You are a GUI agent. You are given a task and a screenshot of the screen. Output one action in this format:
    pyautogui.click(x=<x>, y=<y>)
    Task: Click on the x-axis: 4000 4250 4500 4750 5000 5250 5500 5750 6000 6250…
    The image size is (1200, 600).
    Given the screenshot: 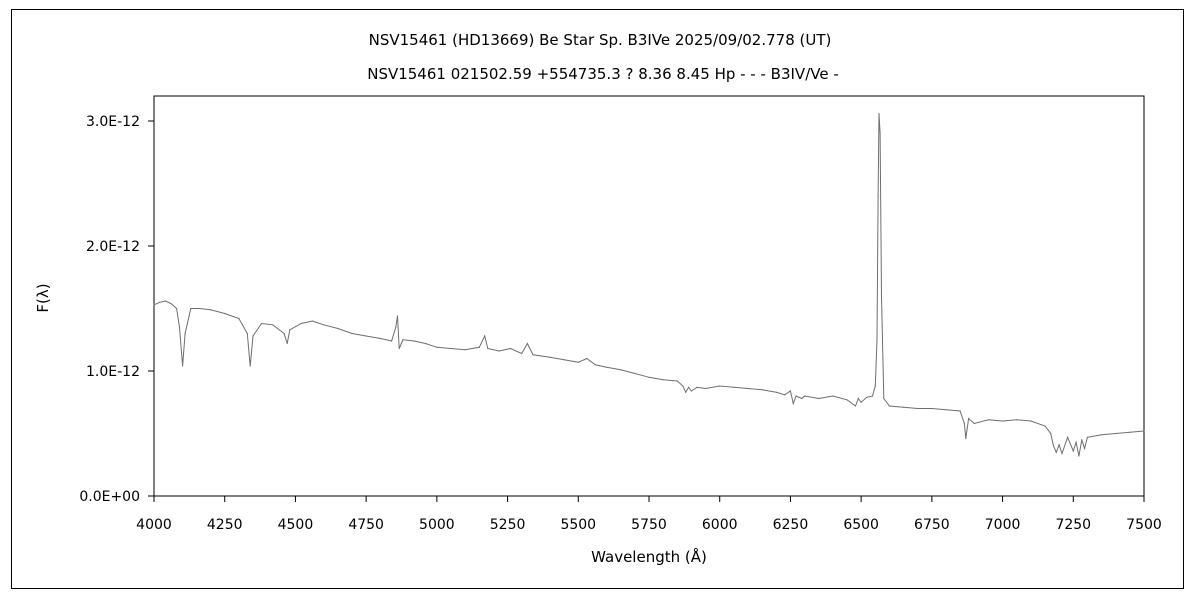 What is the action you would take?
    pyautogui.click(x=649, y=514)
    